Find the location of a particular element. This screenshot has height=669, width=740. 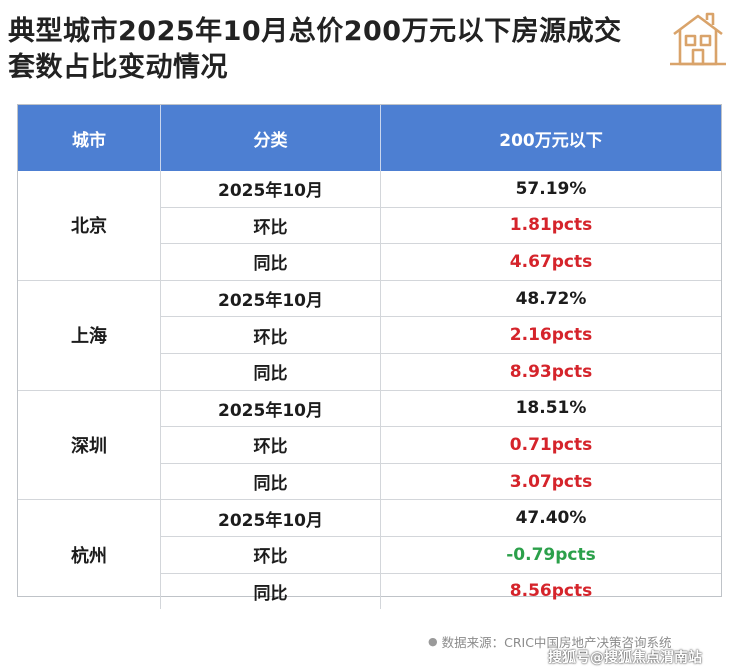

source-note: ● 数据来源：CRIC中国房地产决策咨询系统 is located at coordinates (549, 641).